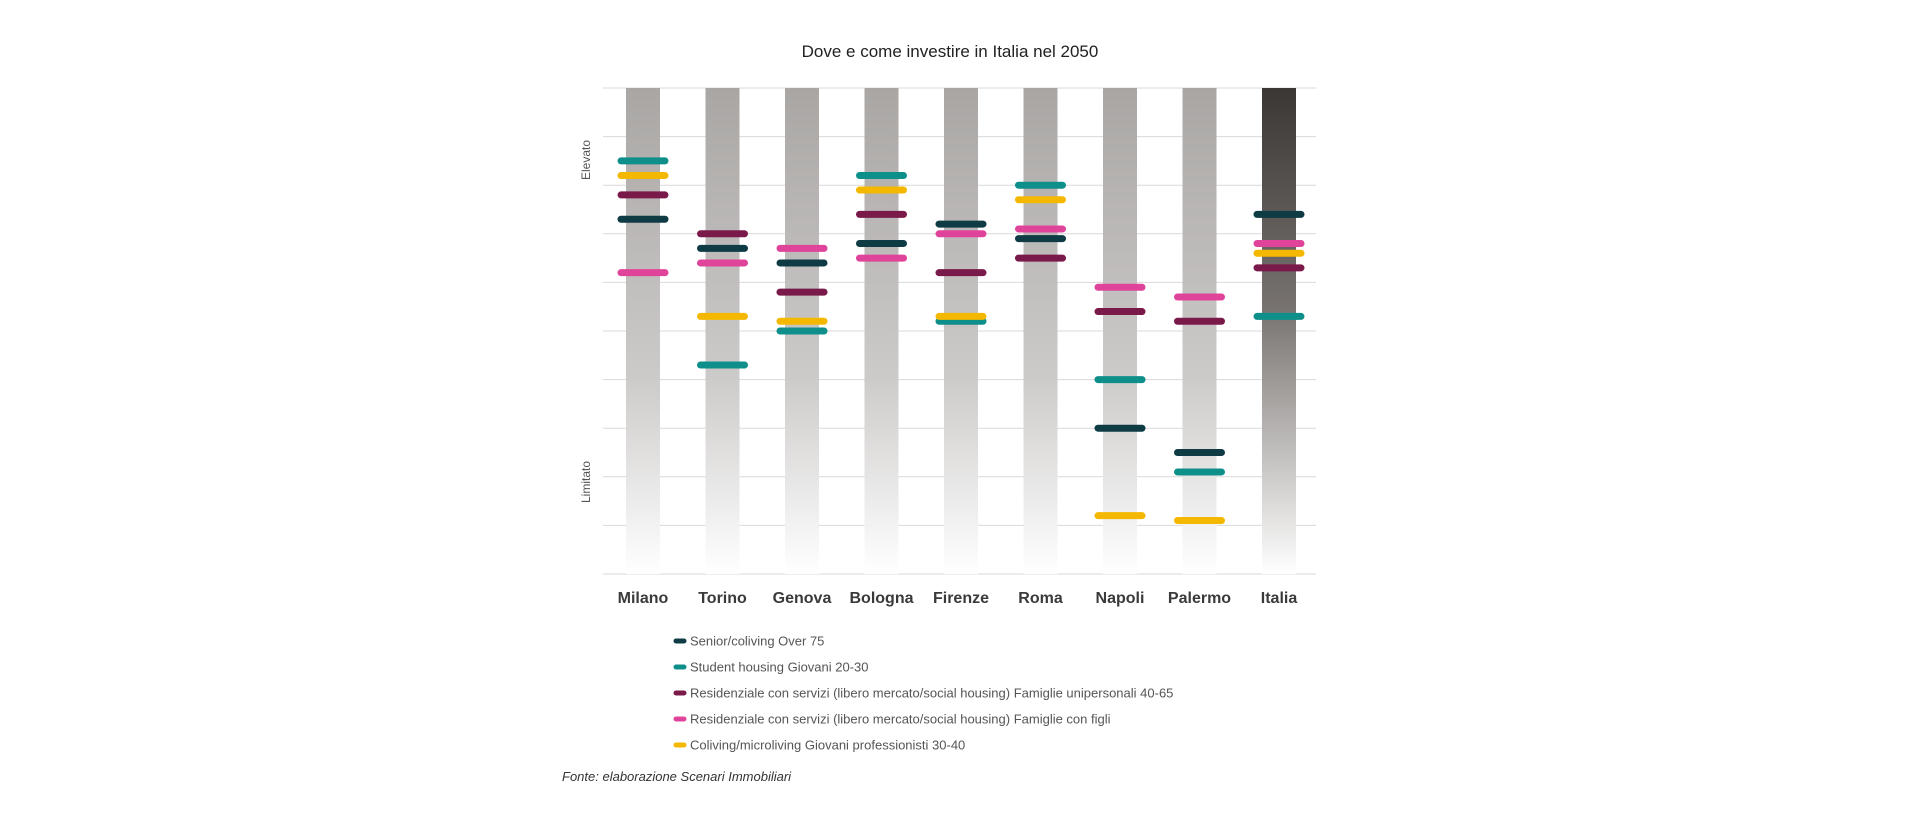  What do you see at coordinates (1279, 598) in the screenshot?
I see `category-label-italia: Italia` at bounding box center [1279, 598].